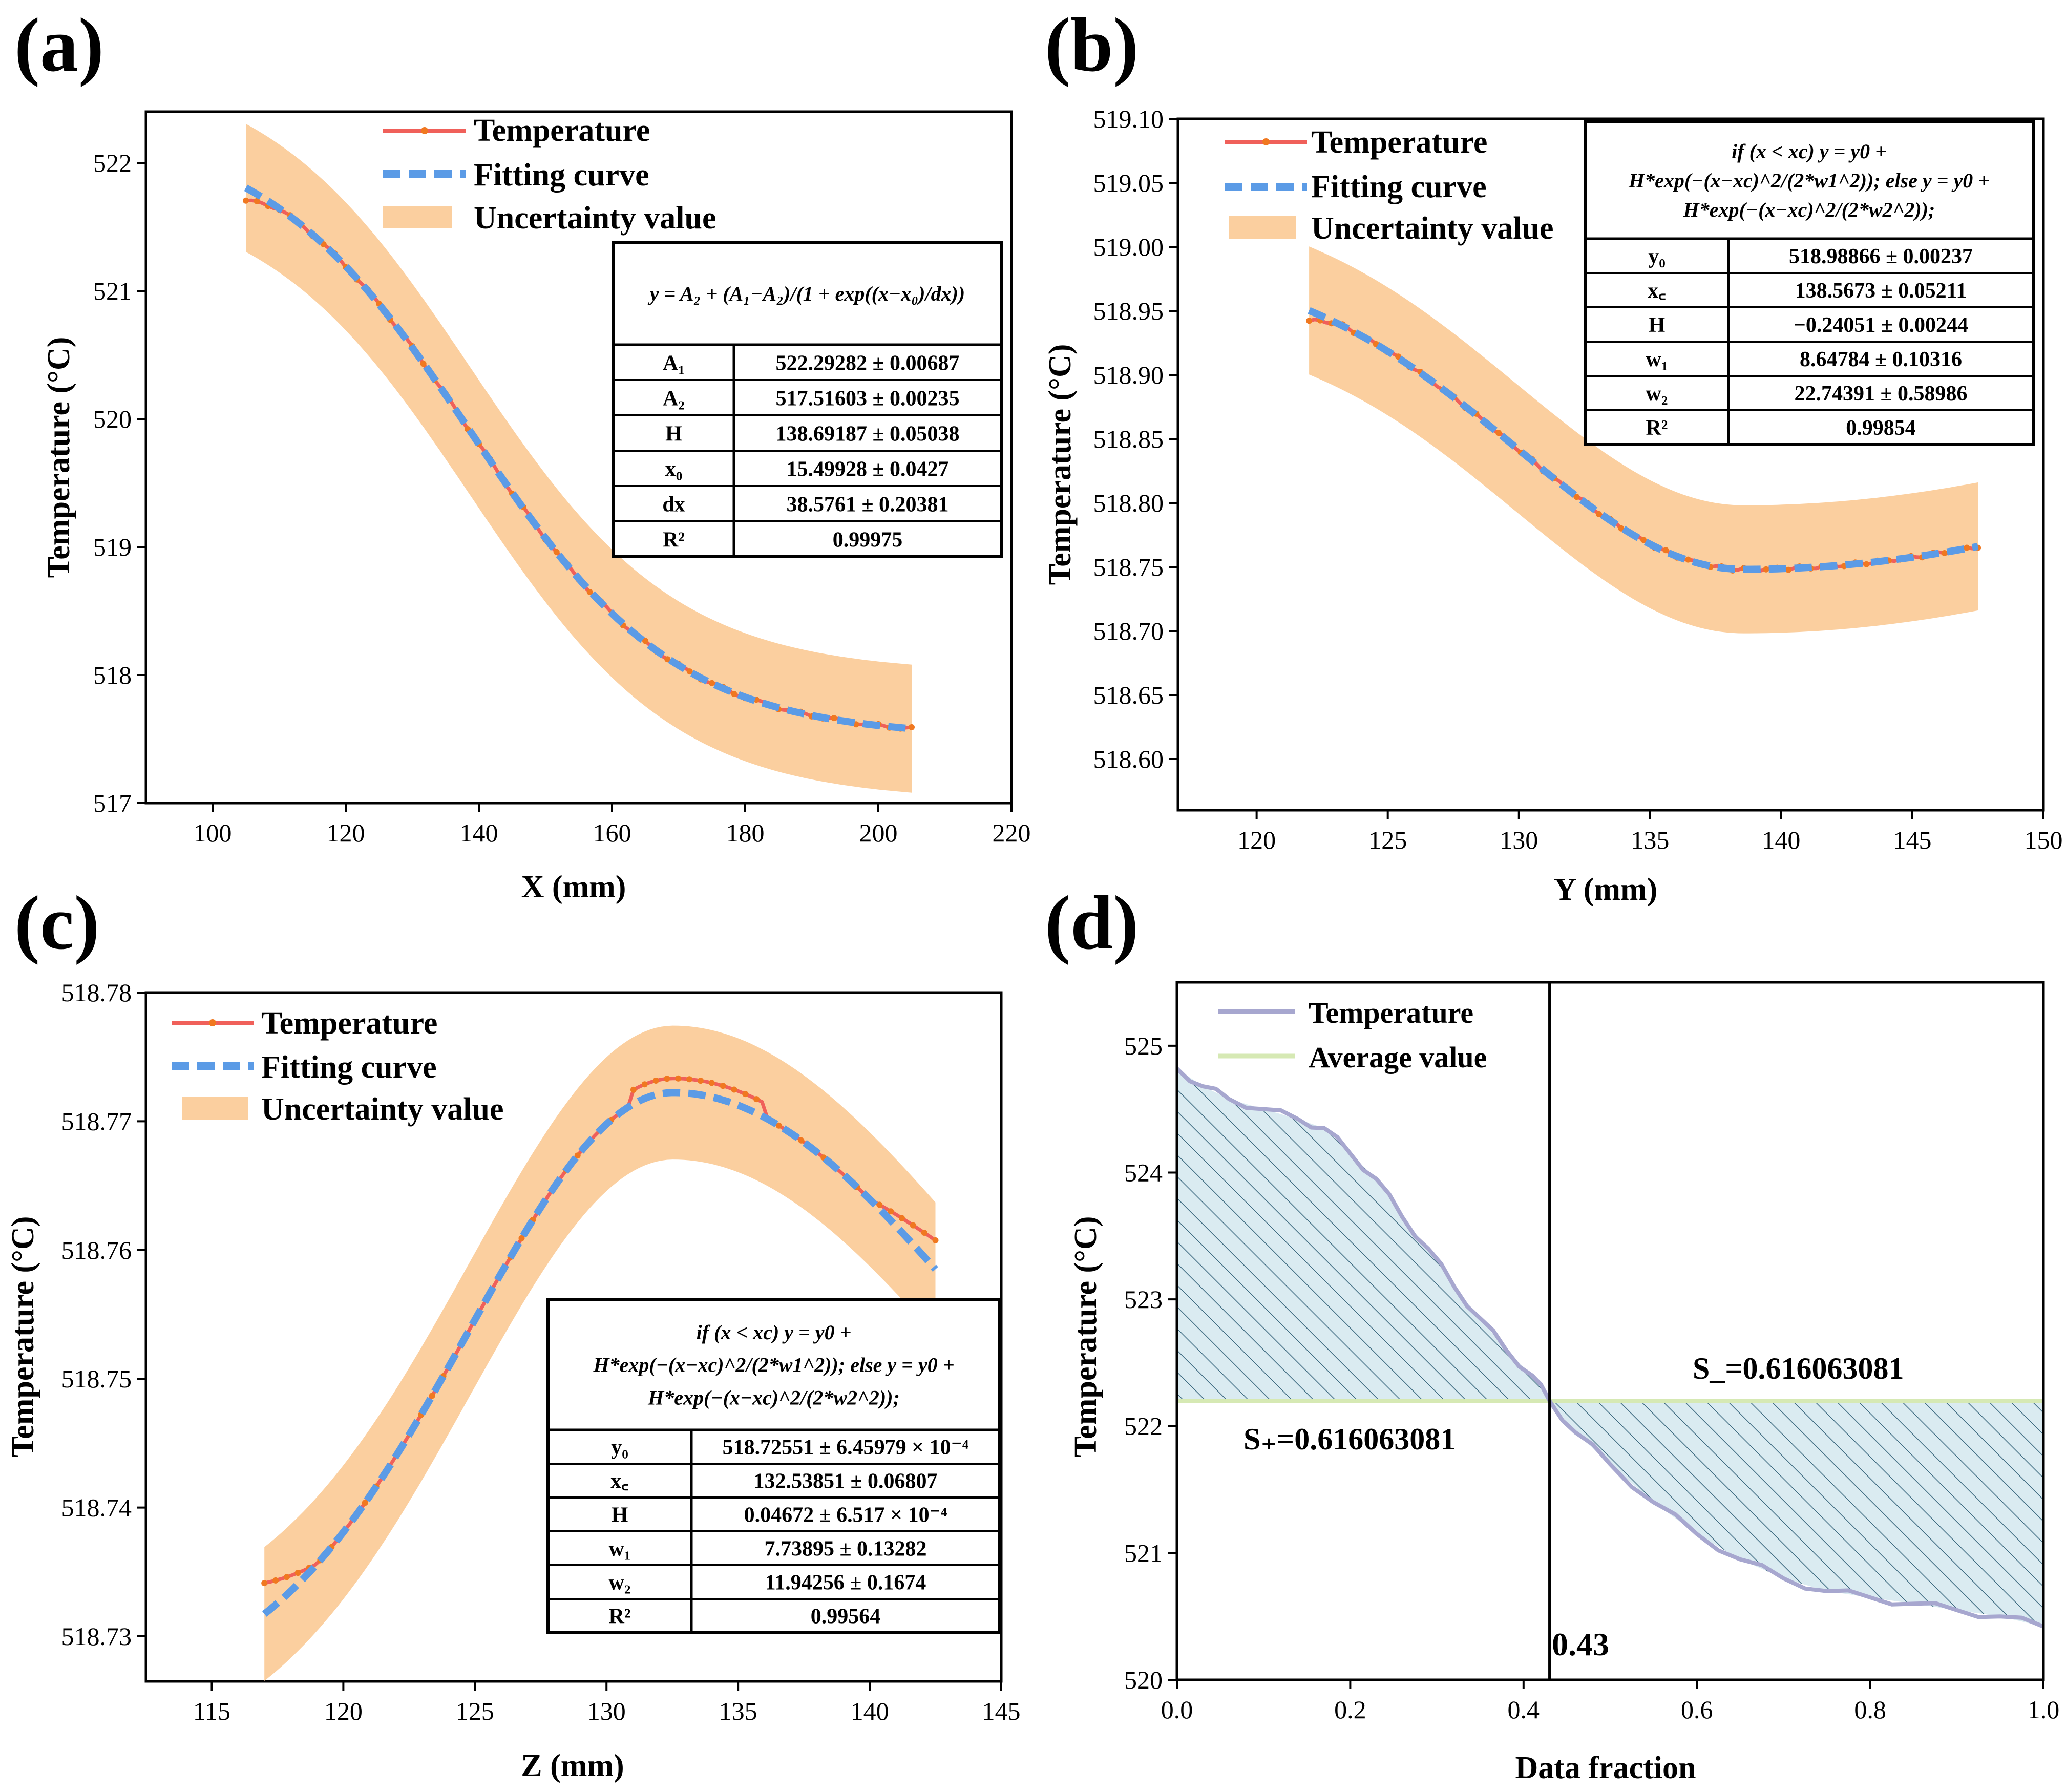 The image size is (2066, 1792). I want to click on b-y-tick-label: 518.80, so click(1128, 503).